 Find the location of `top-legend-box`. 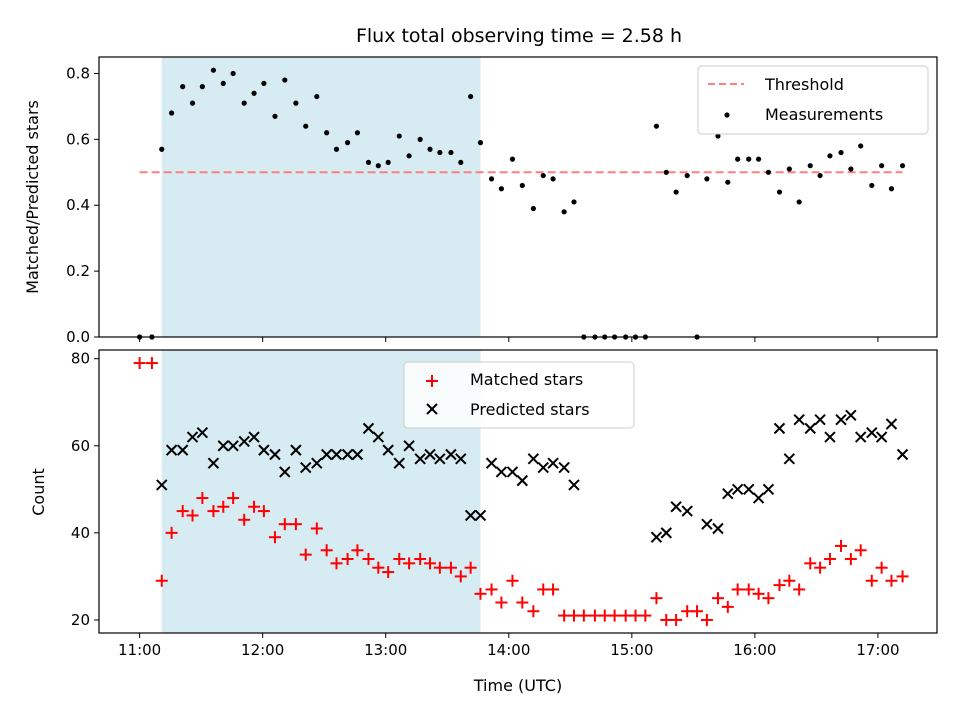

top-legend-box is located at coordinates (813, 100).